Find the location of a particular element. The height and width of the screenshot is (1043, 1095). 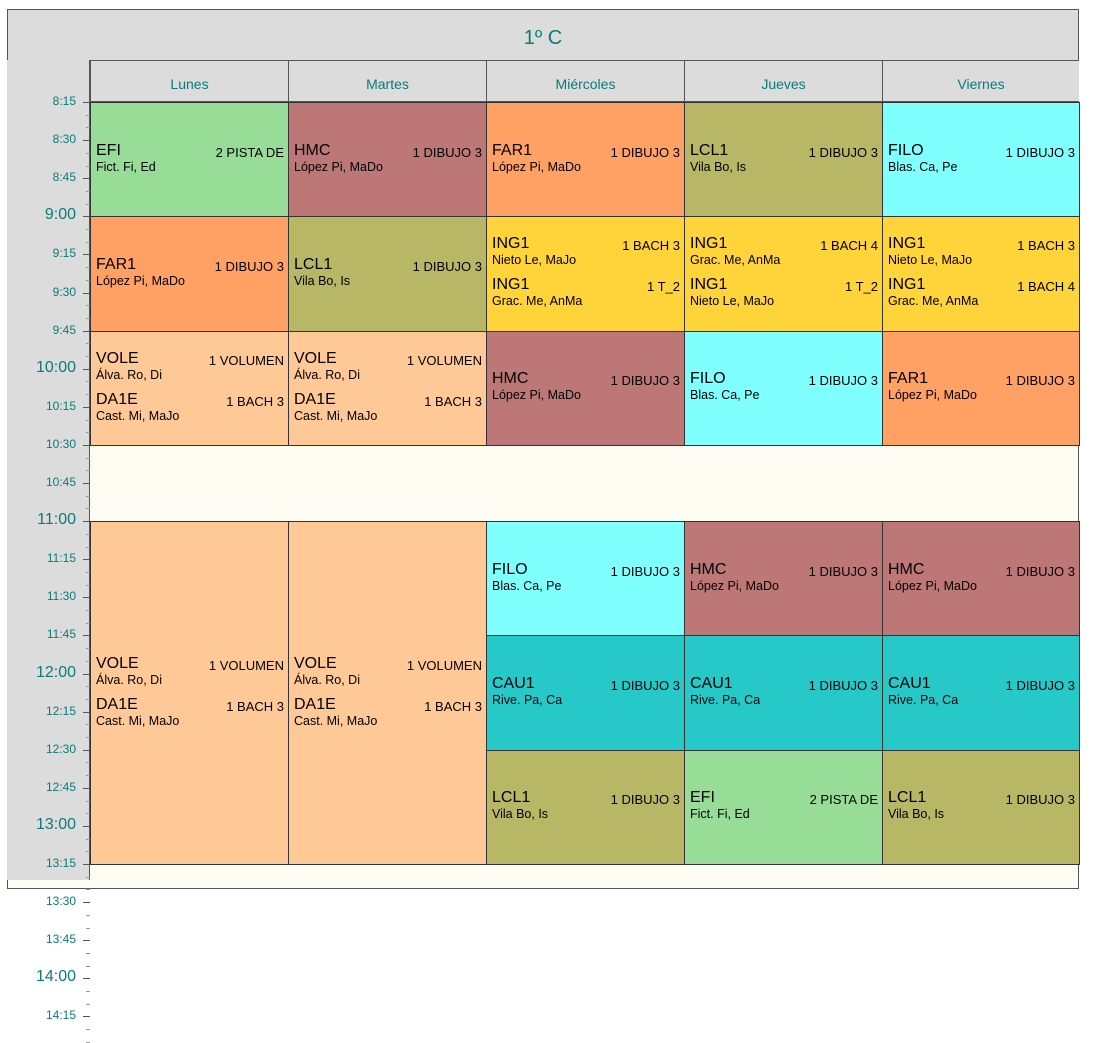

time-label: 14:00 is located at coordinates (55, 977).